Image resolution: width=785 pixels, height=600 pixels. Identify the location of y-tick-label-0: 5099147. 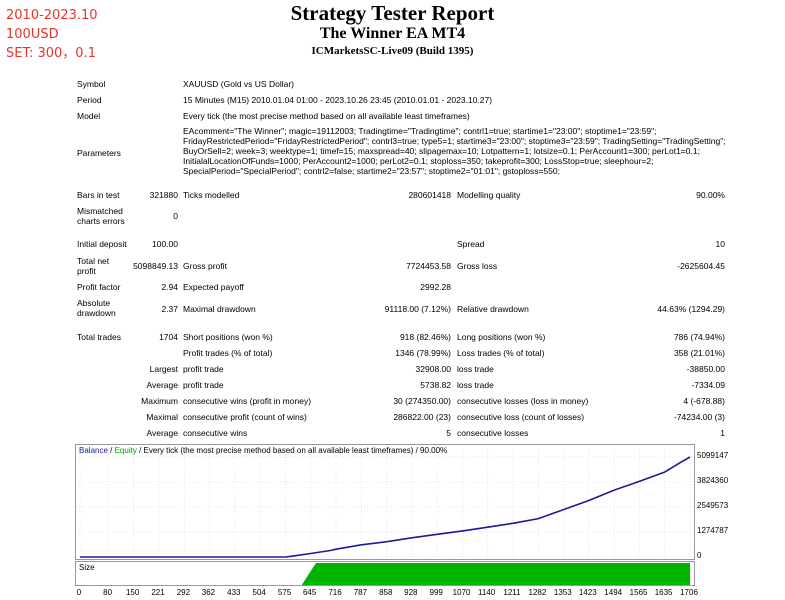
(713, 455).